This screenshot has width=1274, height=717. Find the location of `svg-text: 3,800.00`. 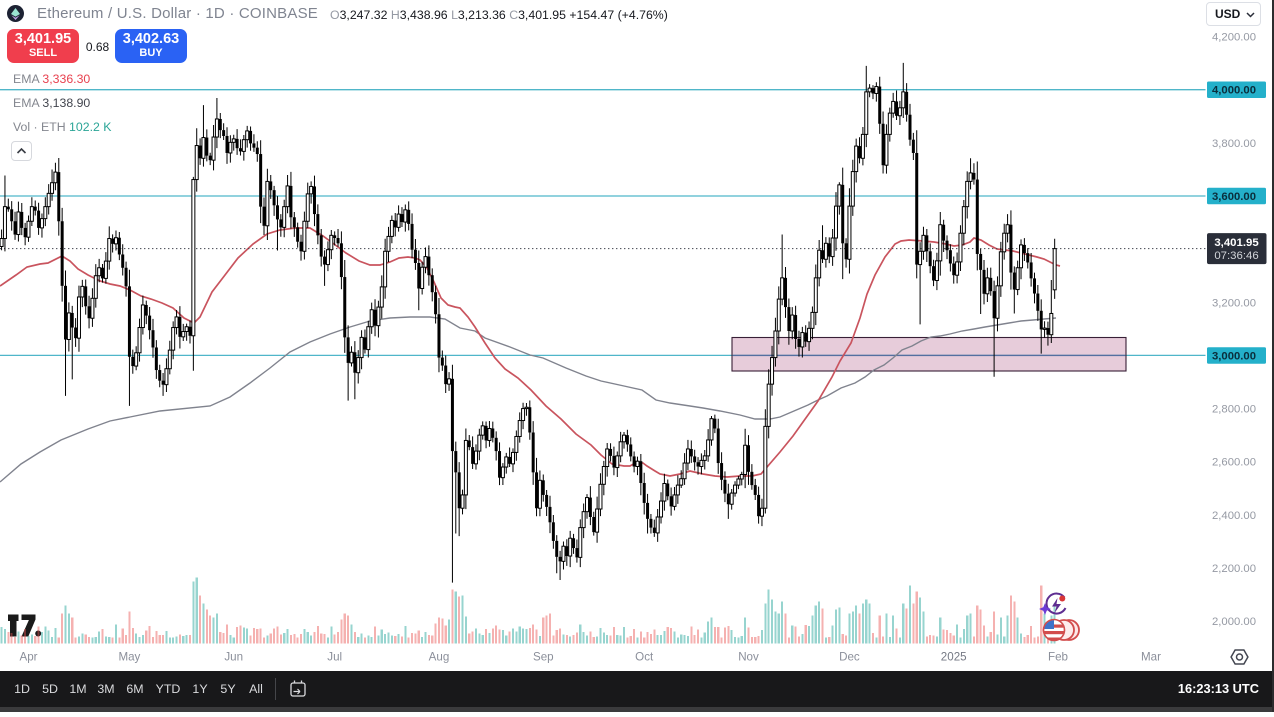

svg-text: 3,800.00 is located at coordinates (1234, 144).